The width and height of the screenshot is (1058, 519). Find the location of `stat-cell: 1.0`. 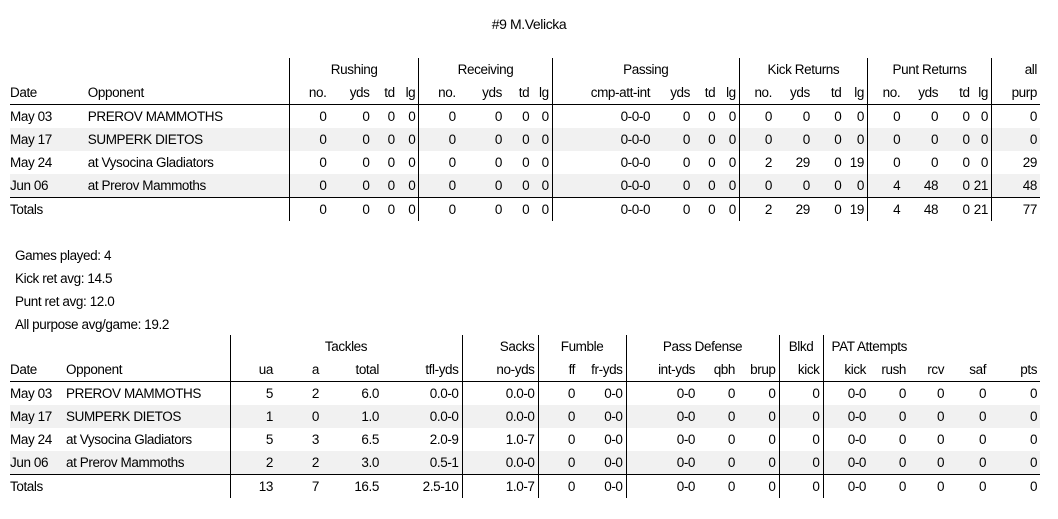

stat-cell: 1.0 is located at coordinates (352, 416).